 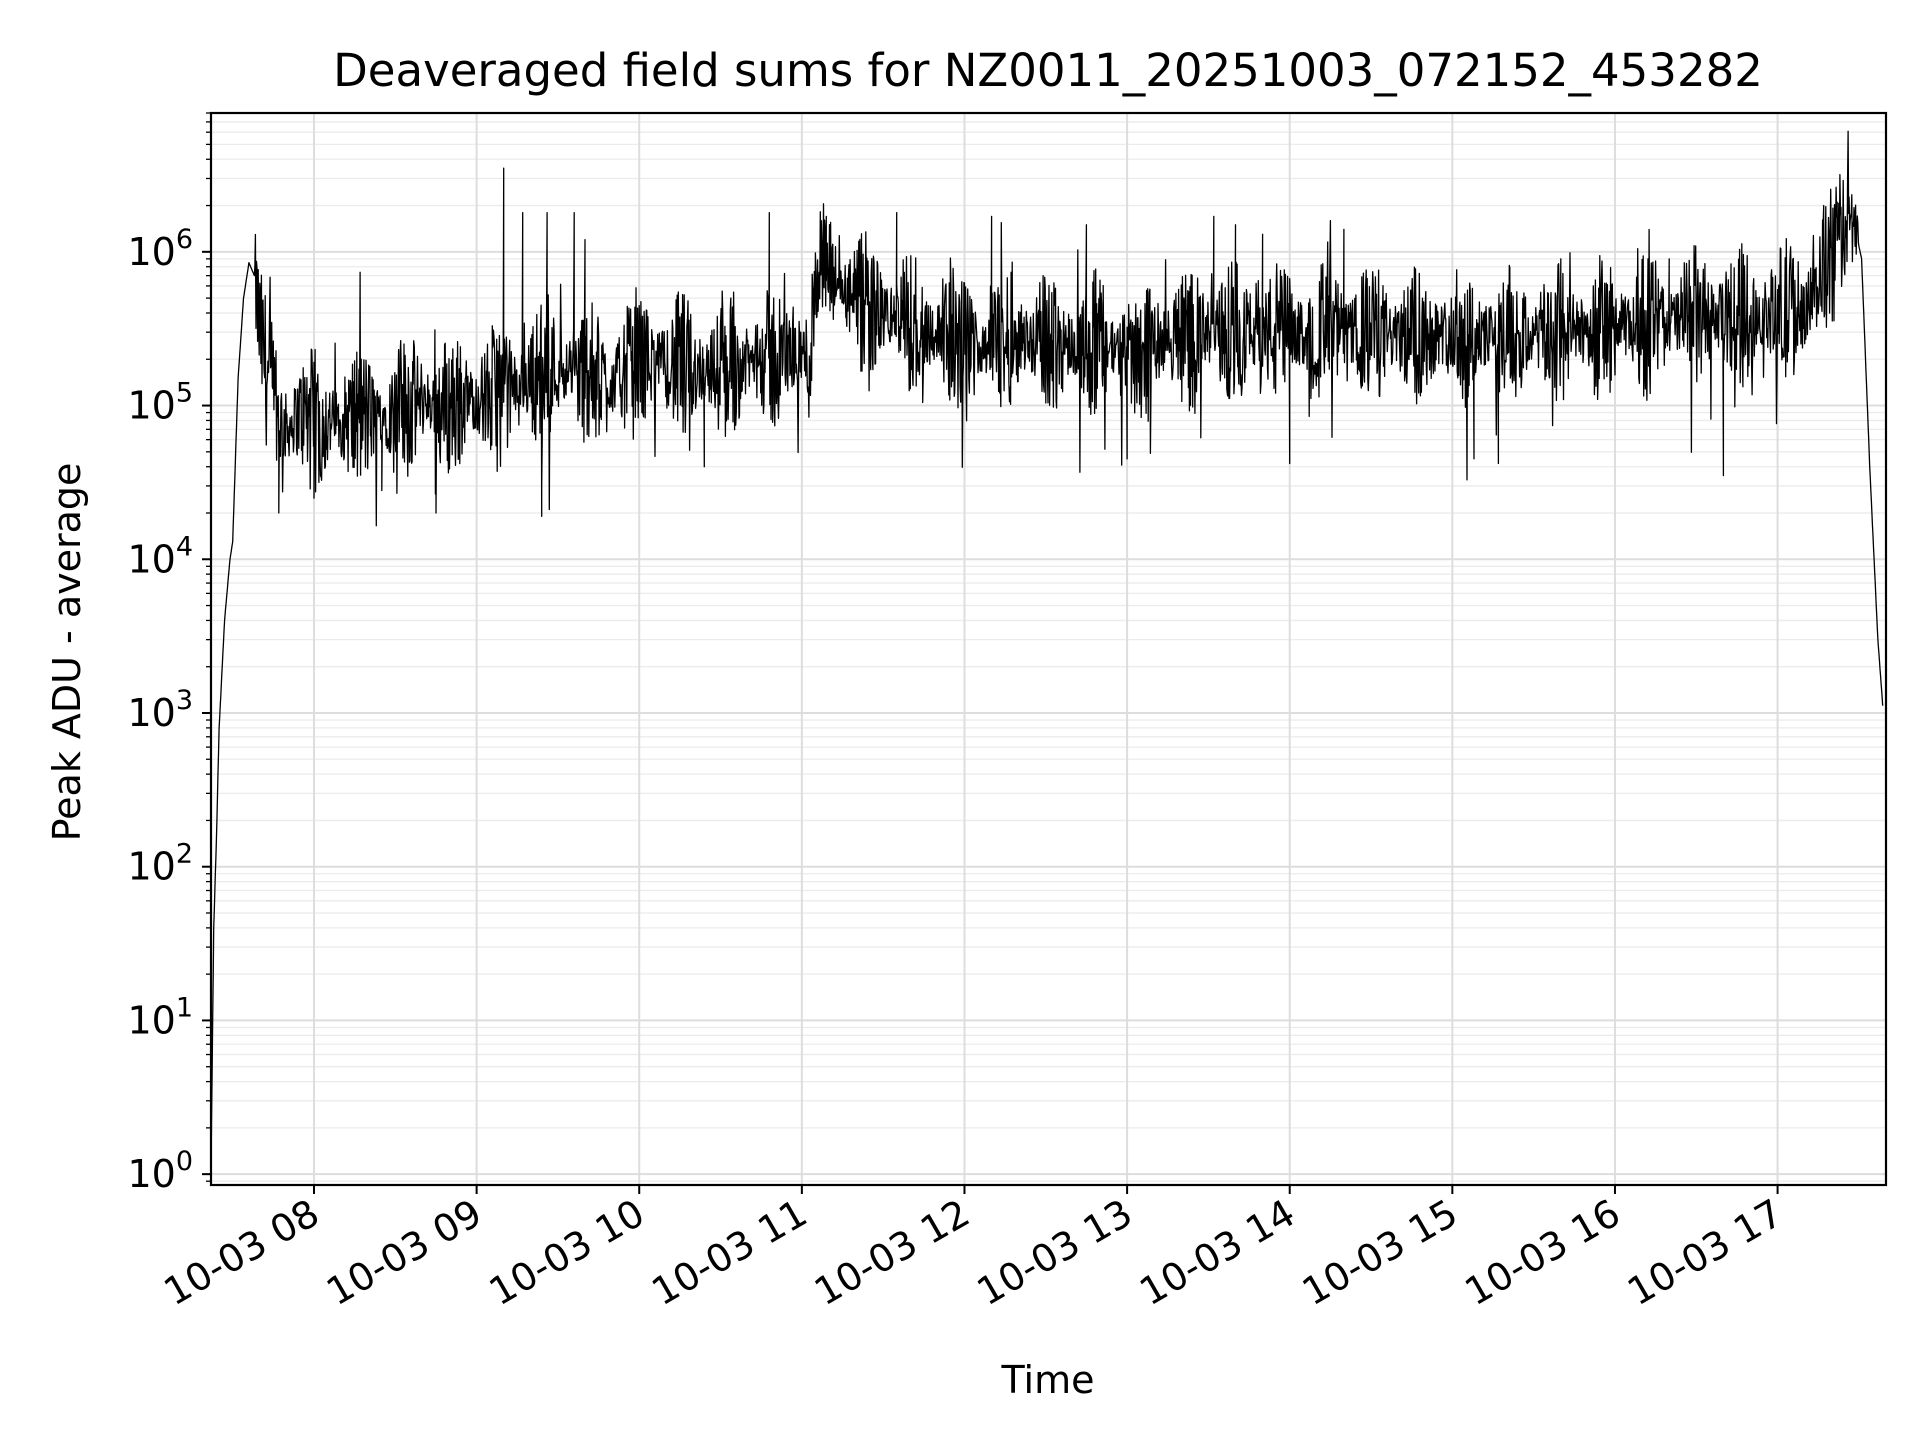 I want to click on y-axis-label: Peak ADU - average, so click(x=67, y=652).